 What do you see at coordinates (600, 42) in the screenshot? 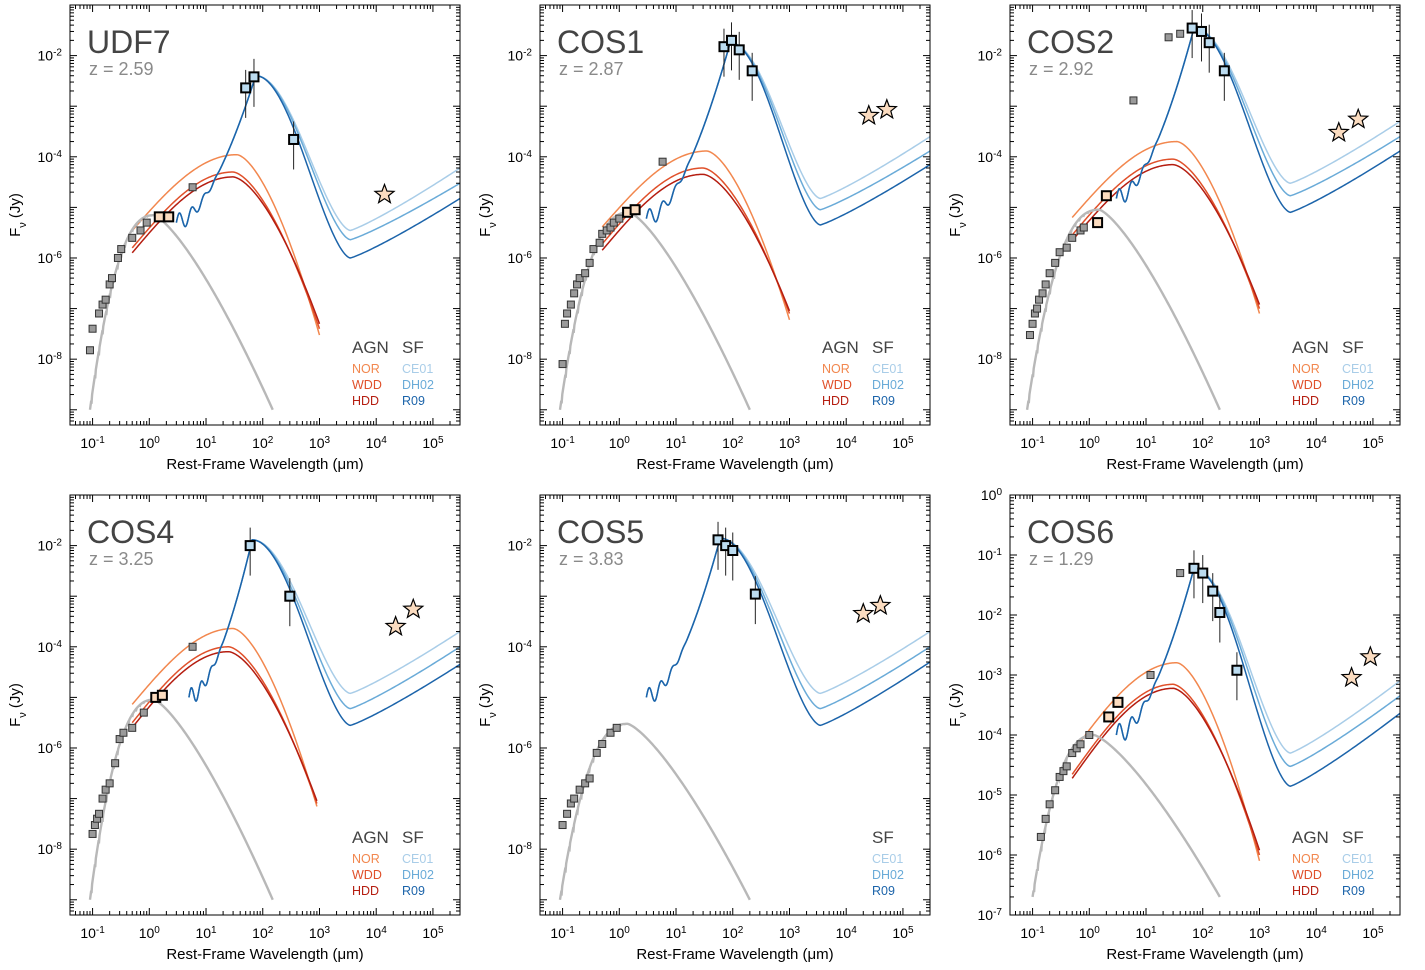
I see `panel-title: COS1` at bounding box center [600, 42].